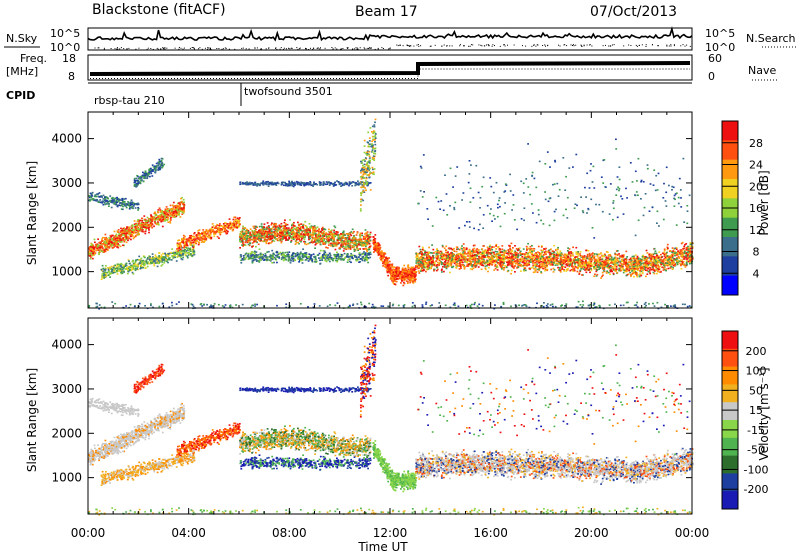 Image resolution: width=800 pixels, height=554 pixels. Describe the element at coordinates (69, 58) in the screenshot. I see `freq-tick-18: 18` at that location.